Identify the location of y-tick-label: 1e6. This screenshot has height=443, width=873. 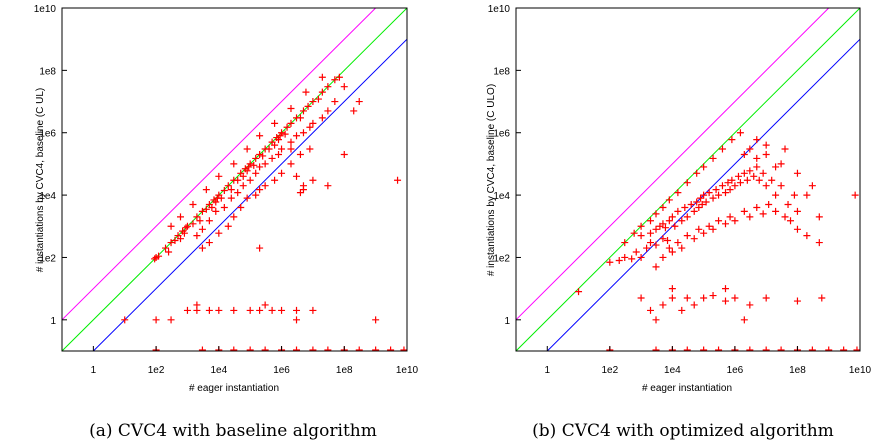
(501, 134).